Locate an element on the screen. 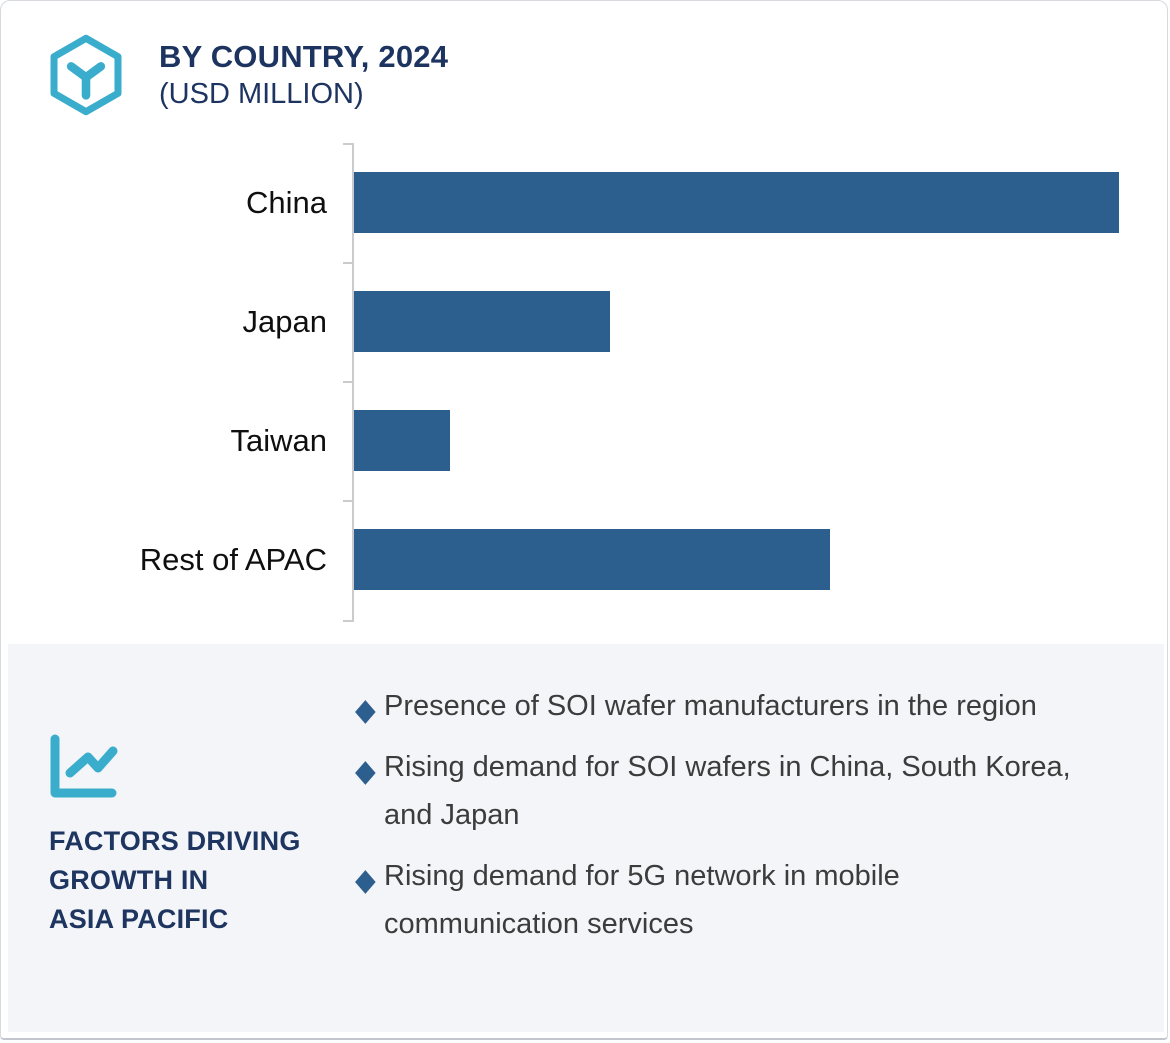 This screenshot has width=1170, height=1043. bar-taiwan is located at coordinates (402, 440).